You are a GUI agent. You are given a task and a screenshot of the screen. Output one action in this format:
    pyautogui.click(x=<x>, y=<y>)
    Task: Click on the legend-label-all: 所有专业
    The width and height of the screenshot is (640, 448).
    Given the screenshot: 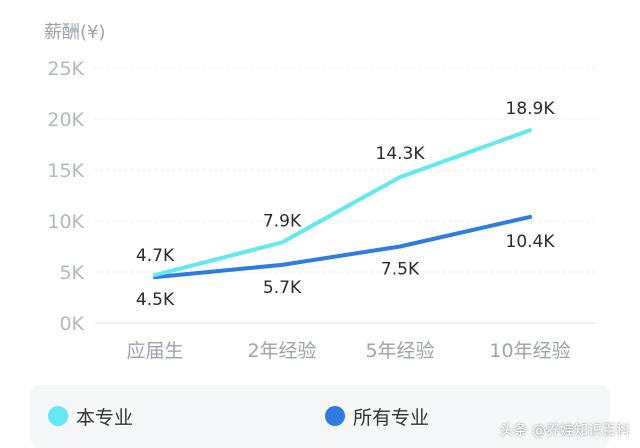 What is the action you would take?
    pyautogui.click(x=391, y=417)
    